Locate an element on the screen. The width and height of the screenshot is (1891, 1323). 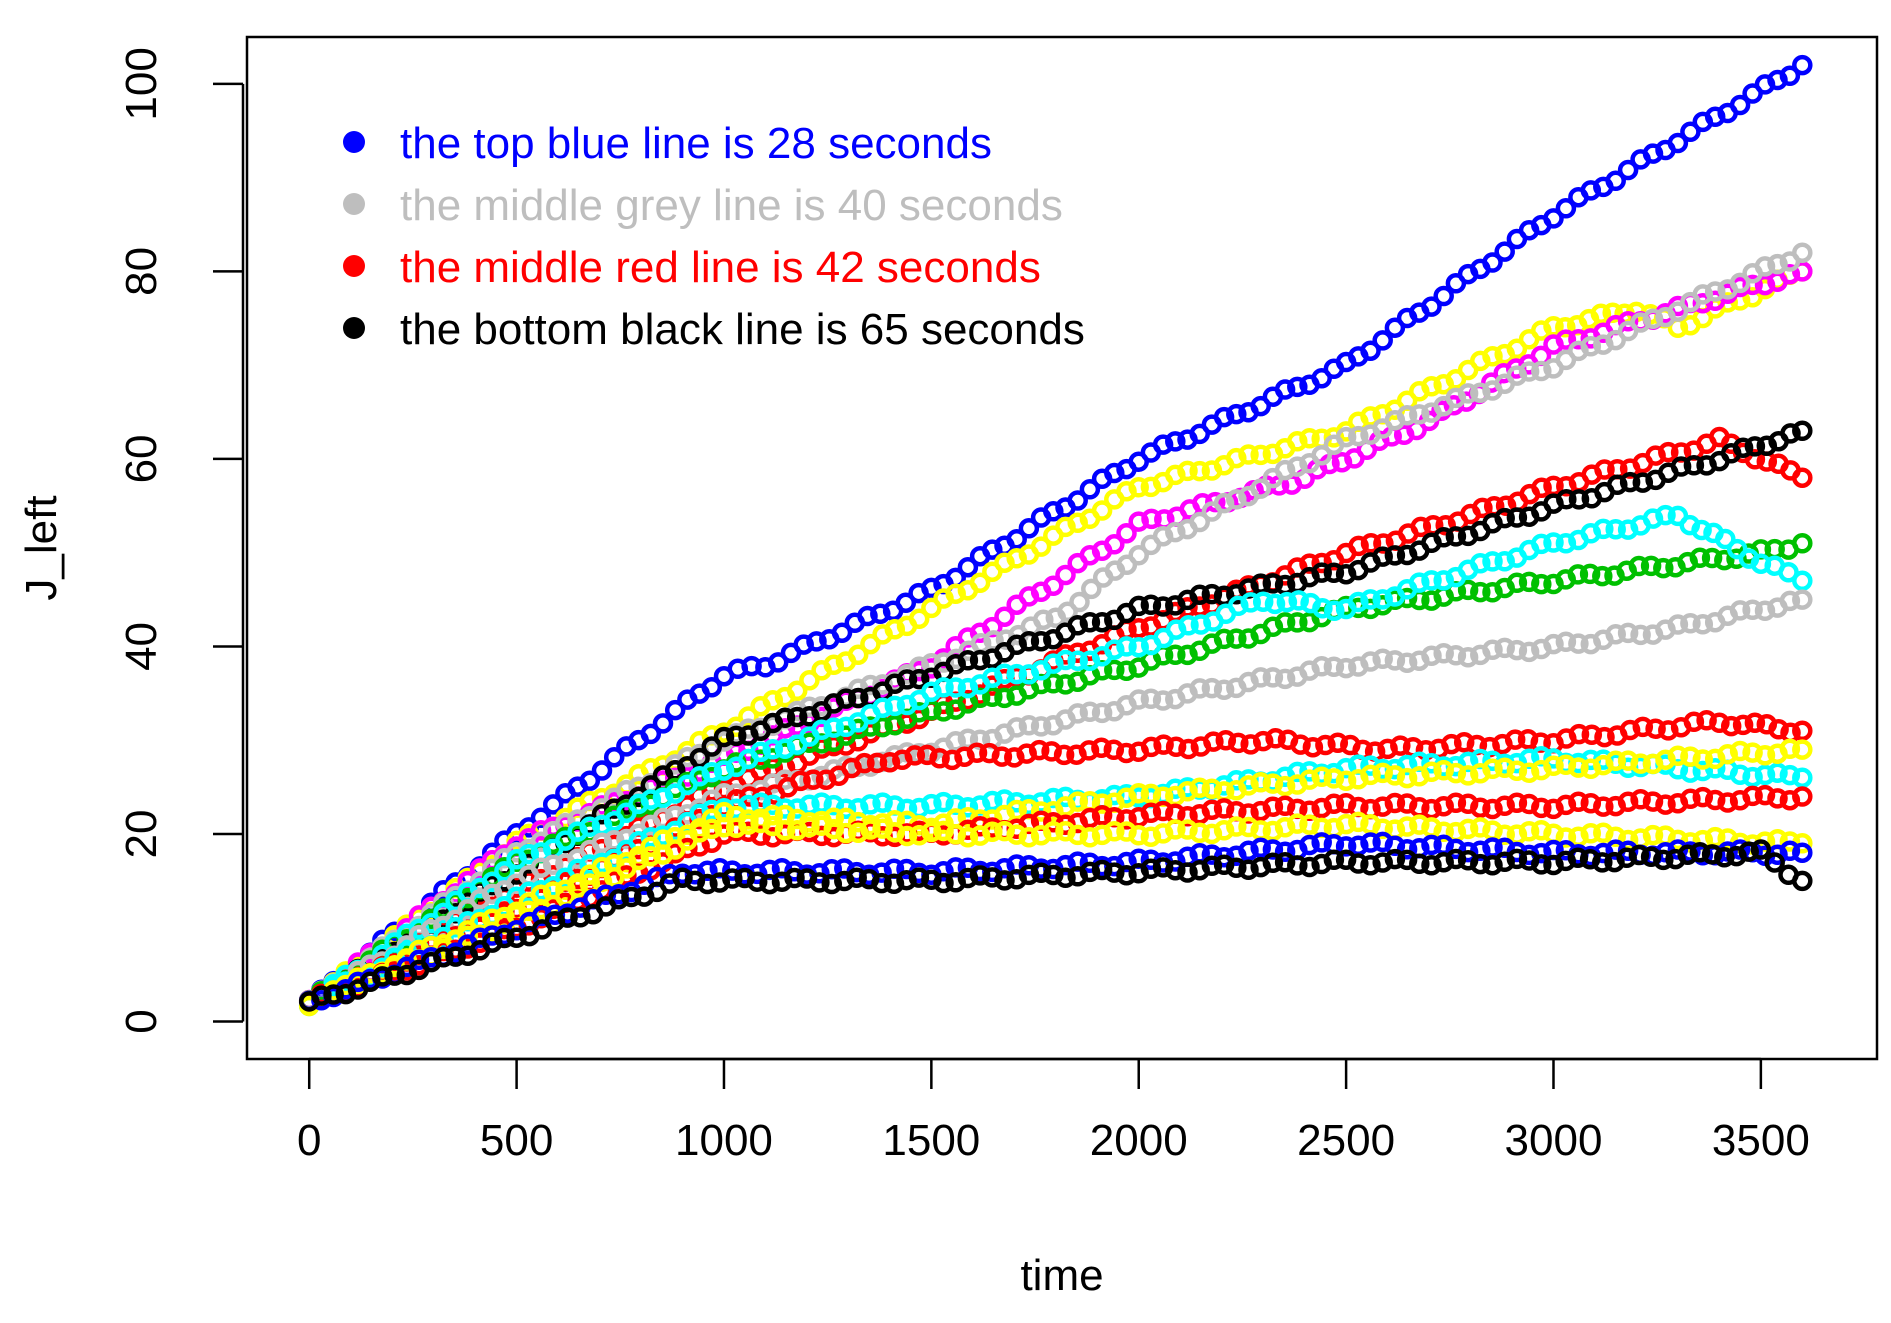
y-tick-label: 20 is located at coordinates (141, 833).